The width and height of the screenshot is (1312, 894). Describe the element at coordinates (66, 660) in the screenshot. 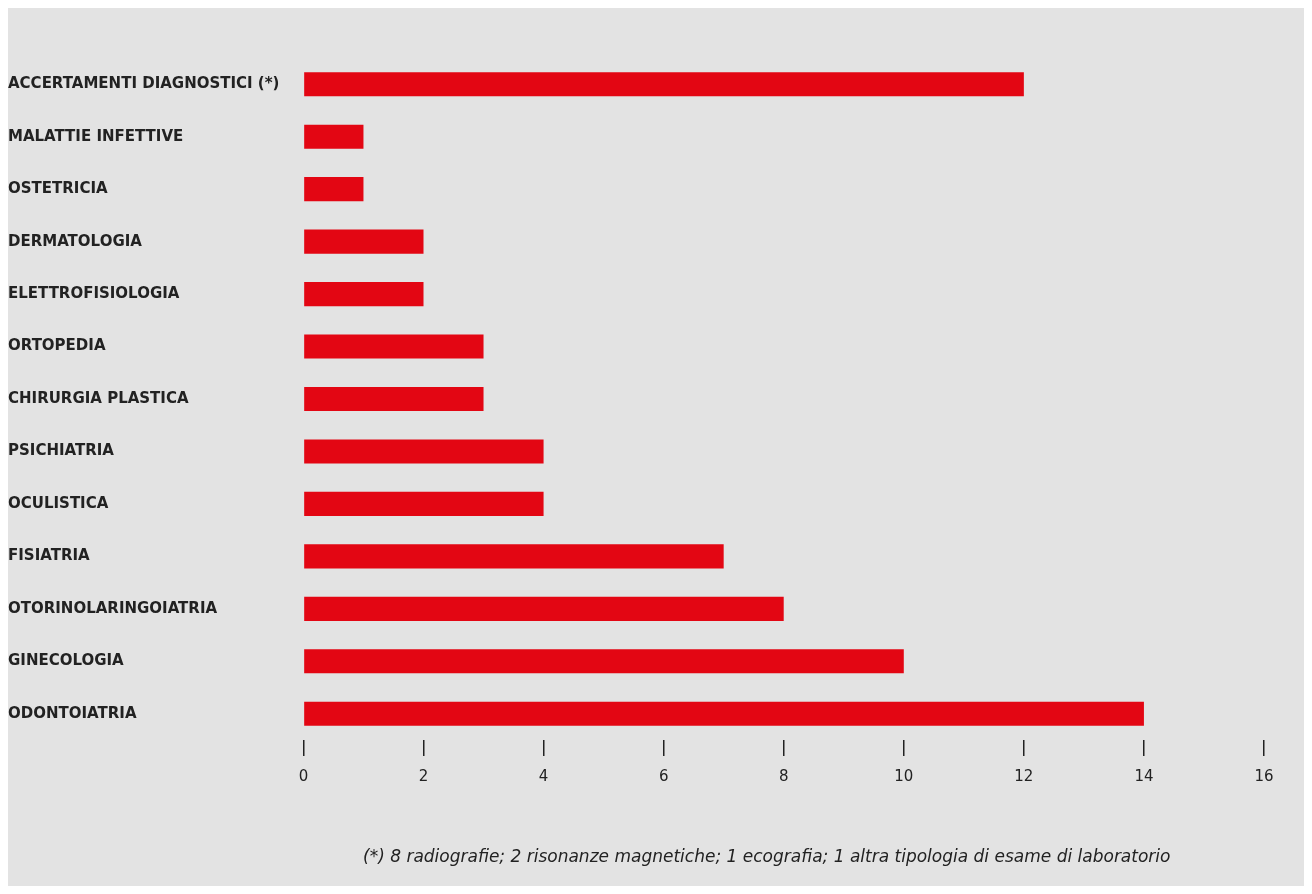

I see `y-tick-label: GINECOLOGIA` at that location.